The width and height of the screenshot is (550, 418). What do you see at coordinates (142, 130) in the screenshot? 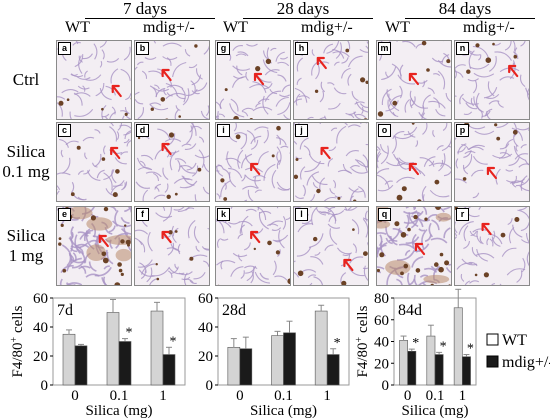
I see `panel-letter: d` at bounding box center [142, 130].